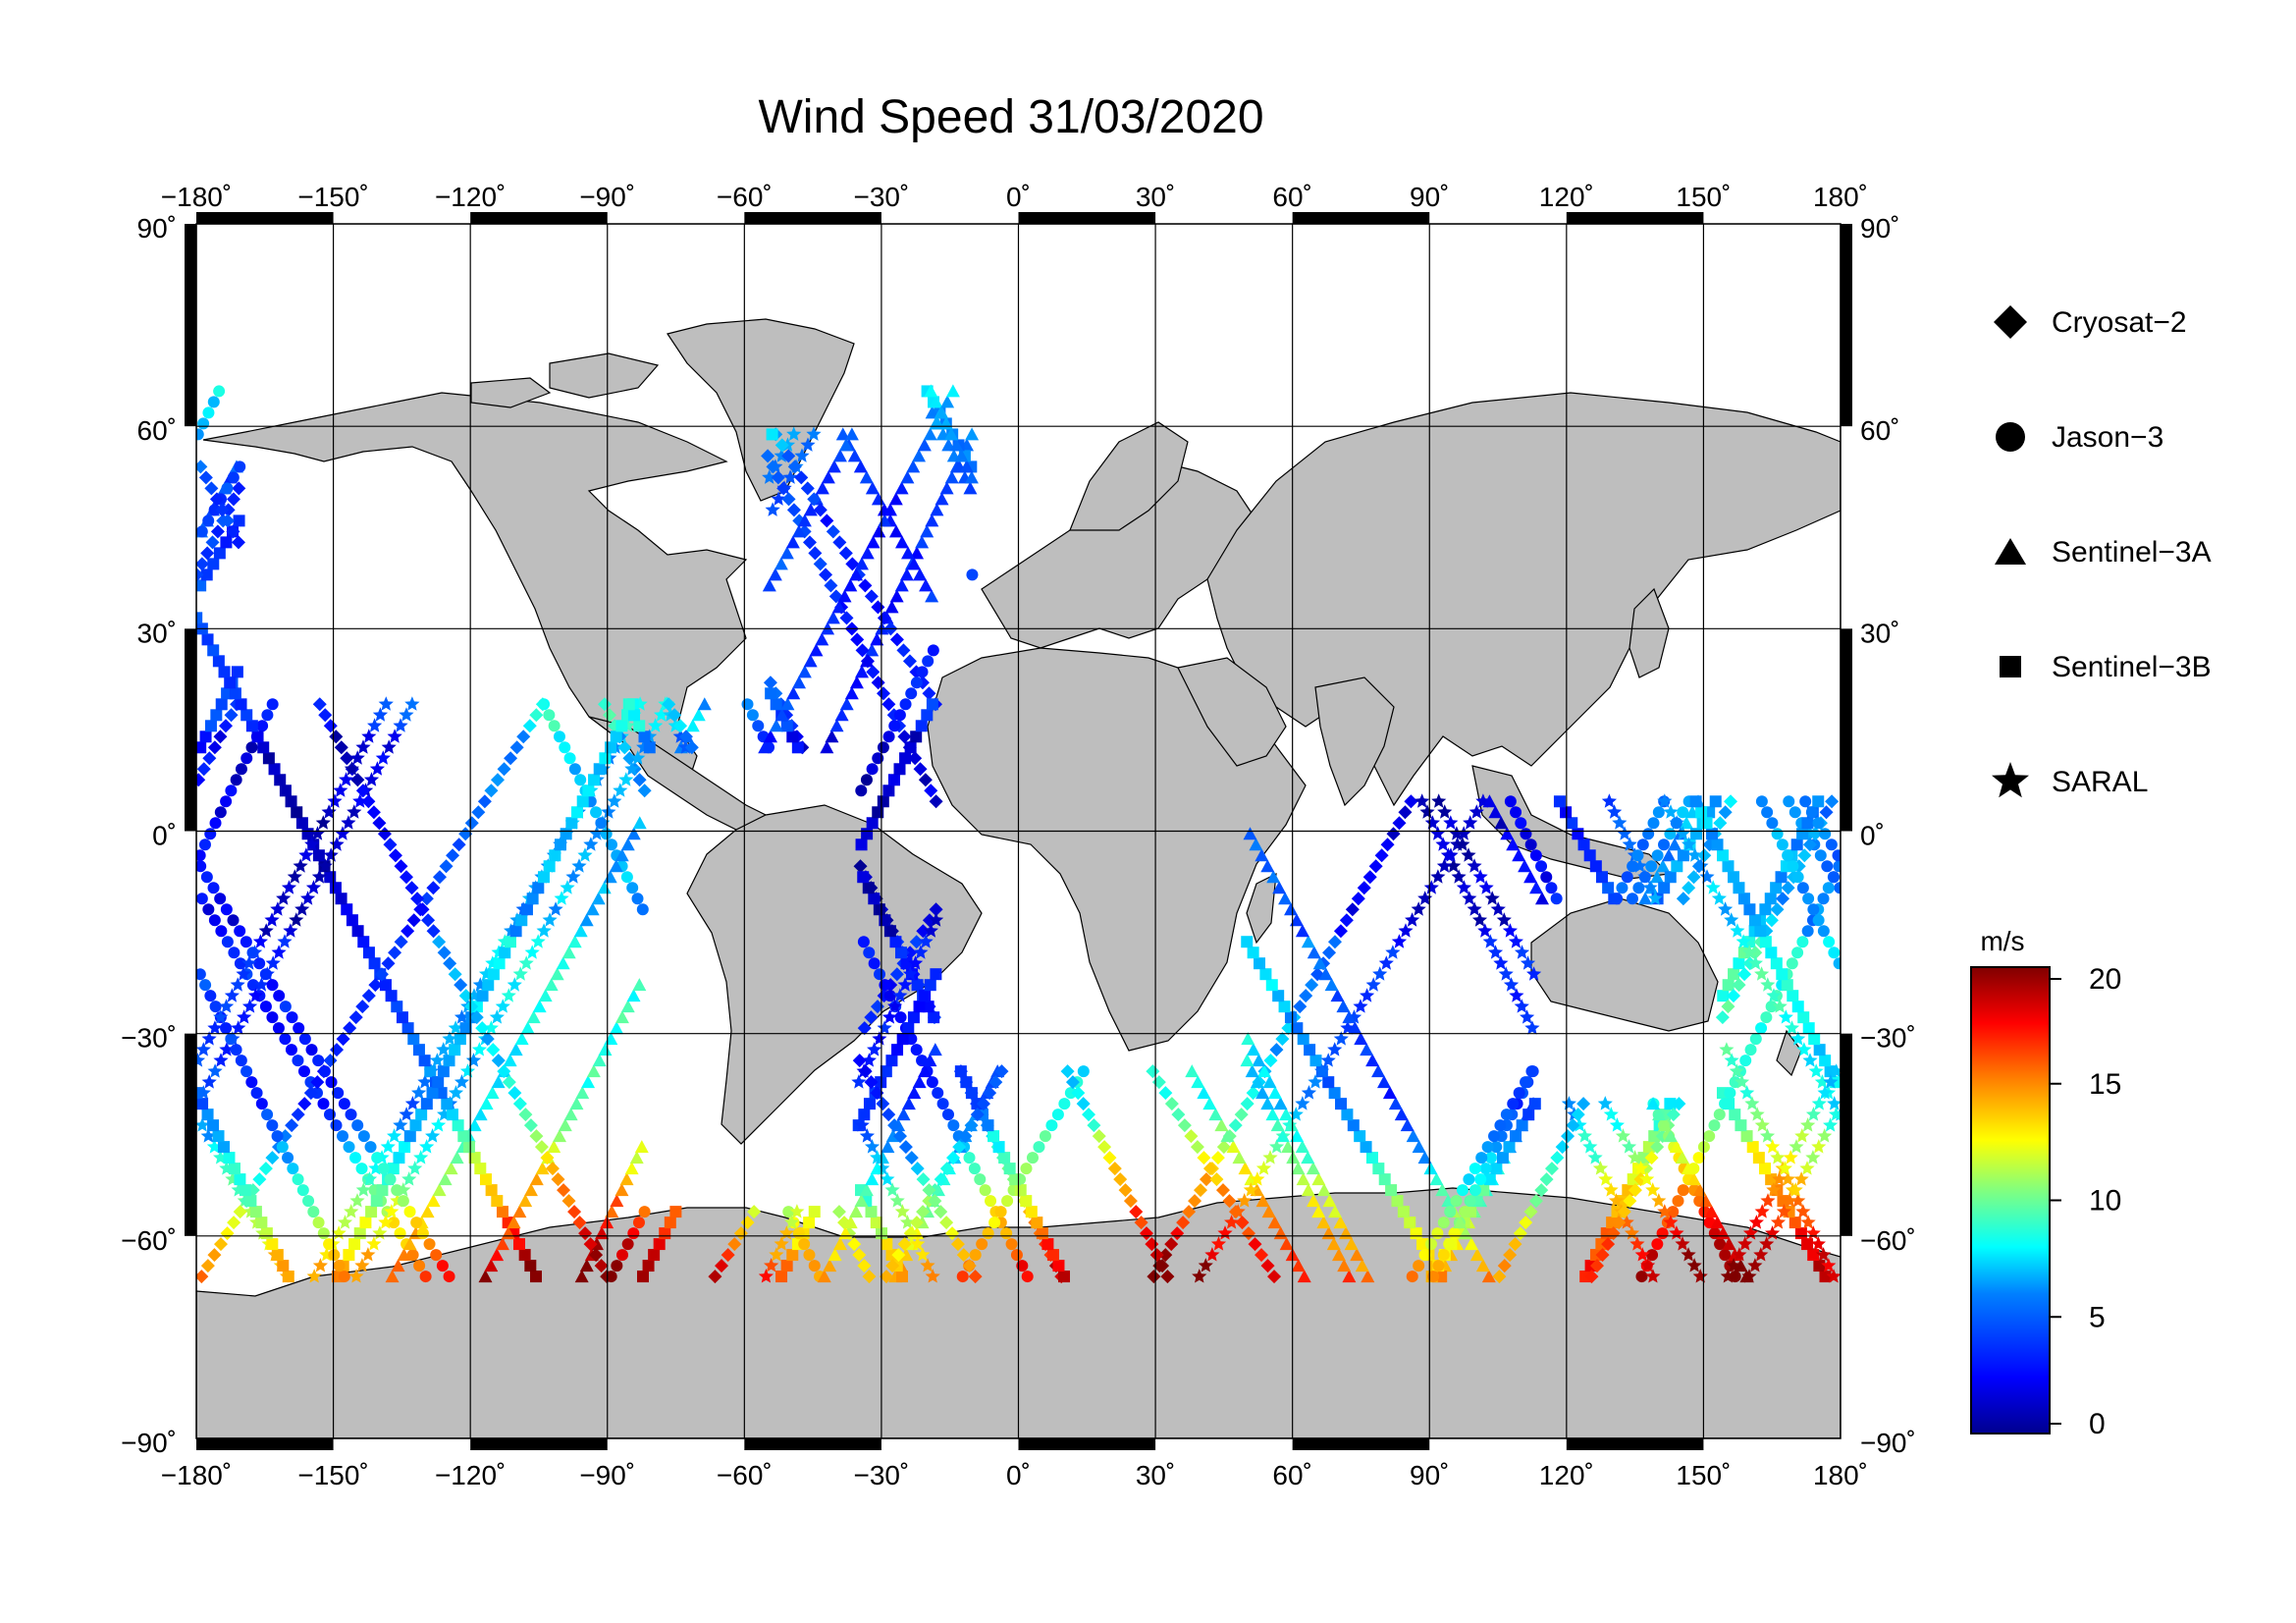  Describe the element at coordinates (607, 197) in the screenshot. I see `lon-label-top: −90˚` at that location.